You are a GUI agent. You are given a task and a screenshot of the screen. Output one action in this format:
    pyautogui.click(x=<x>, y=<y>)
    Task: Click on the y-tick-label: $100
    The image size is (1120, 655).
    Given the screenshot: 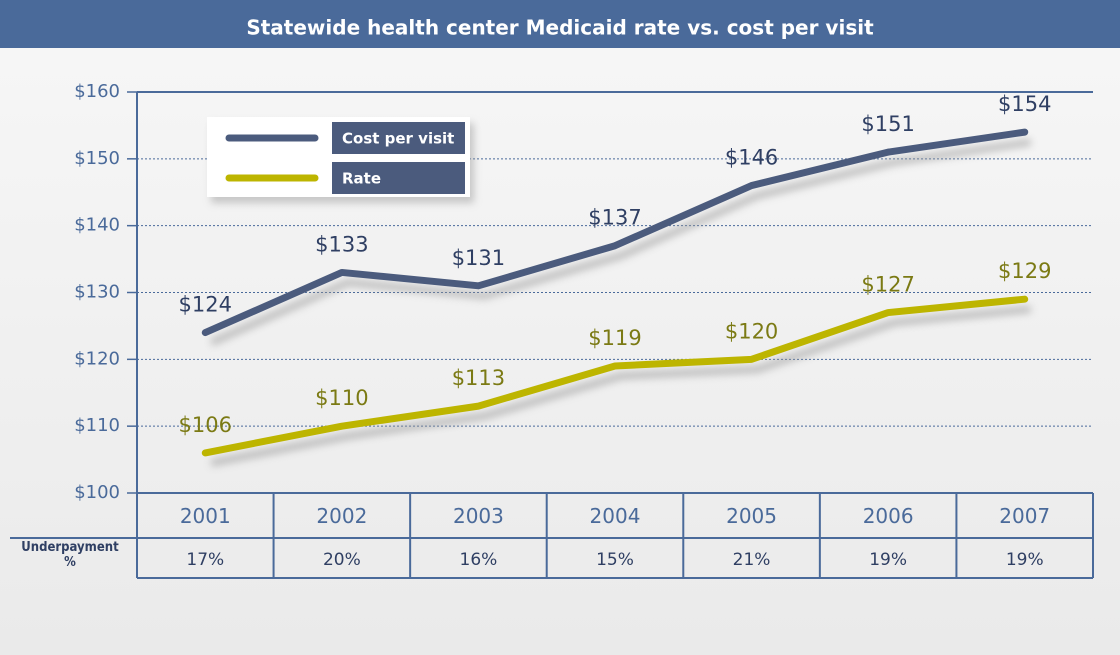 What is the action you would take?
    pyautogui.click(x=97, y=492)
    